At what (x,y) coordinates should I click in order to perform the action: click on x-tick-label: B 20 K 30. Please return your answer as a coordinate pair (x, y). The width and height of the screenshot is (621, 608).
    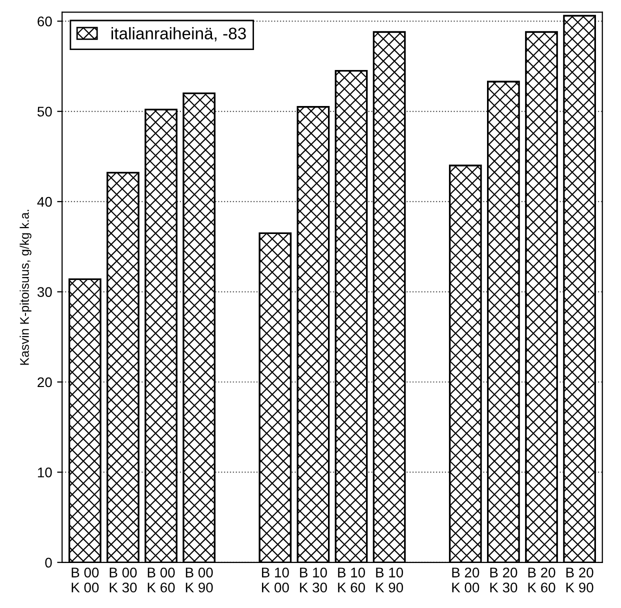
    Looking at the image, I should click on (504, 580).